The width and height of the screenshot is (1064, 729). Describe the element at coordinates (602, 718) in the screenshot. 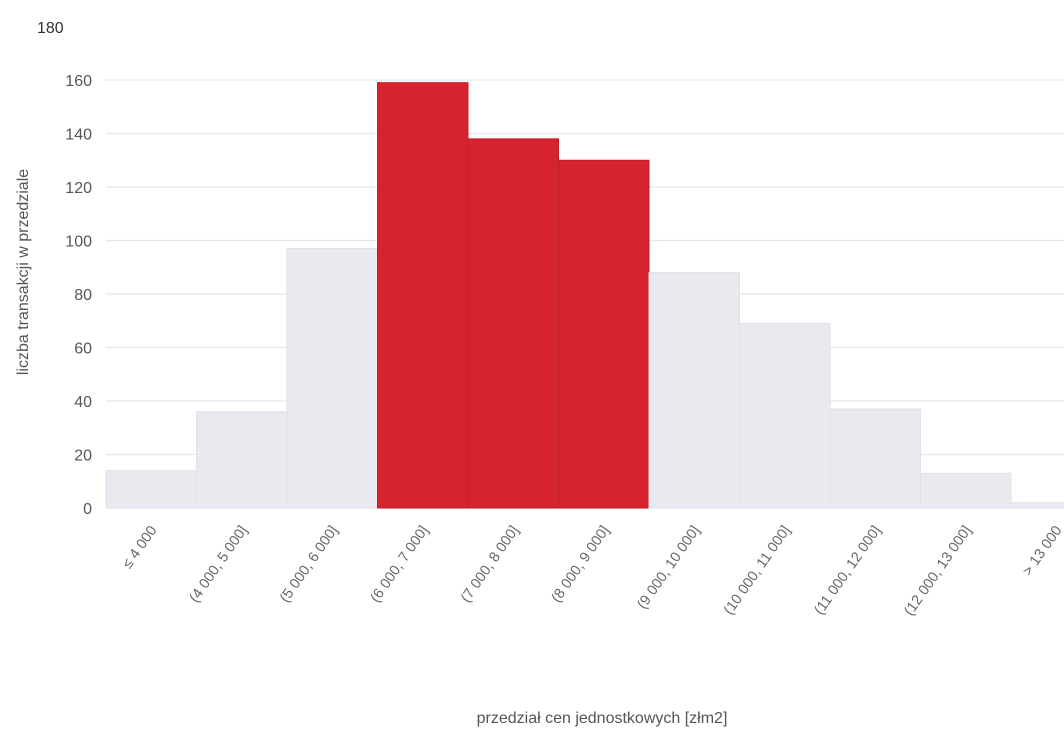

I see `x-axis-label: przedział cen jednostkowych [złm2]` at that location.